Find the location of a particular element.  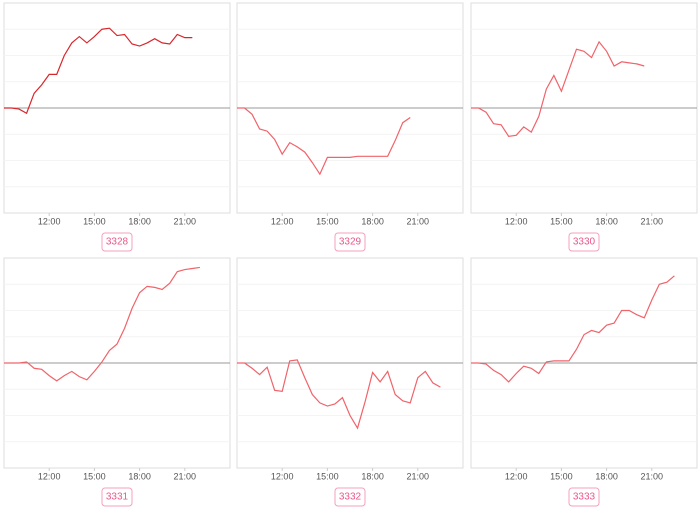

code-button-label: 3333 is located at coordinates (584, 497).